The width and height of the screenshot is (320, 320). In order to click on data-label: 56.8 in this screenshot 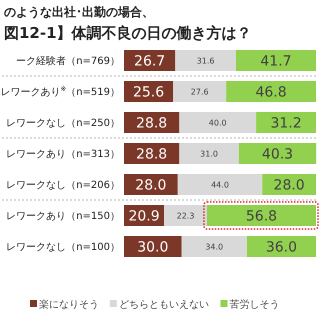, I will do `click(262, 216)`.